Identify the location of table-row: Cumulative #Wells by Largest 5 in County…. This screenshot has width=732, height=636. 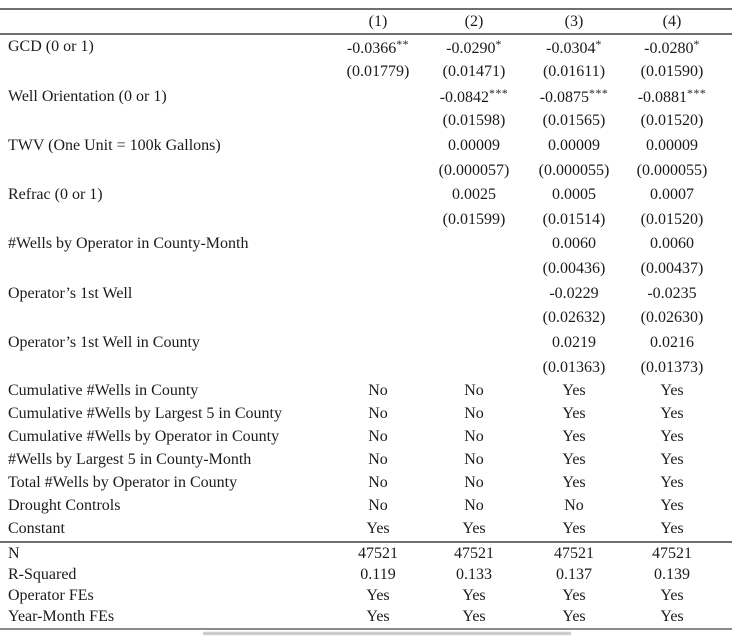
(366, 414).